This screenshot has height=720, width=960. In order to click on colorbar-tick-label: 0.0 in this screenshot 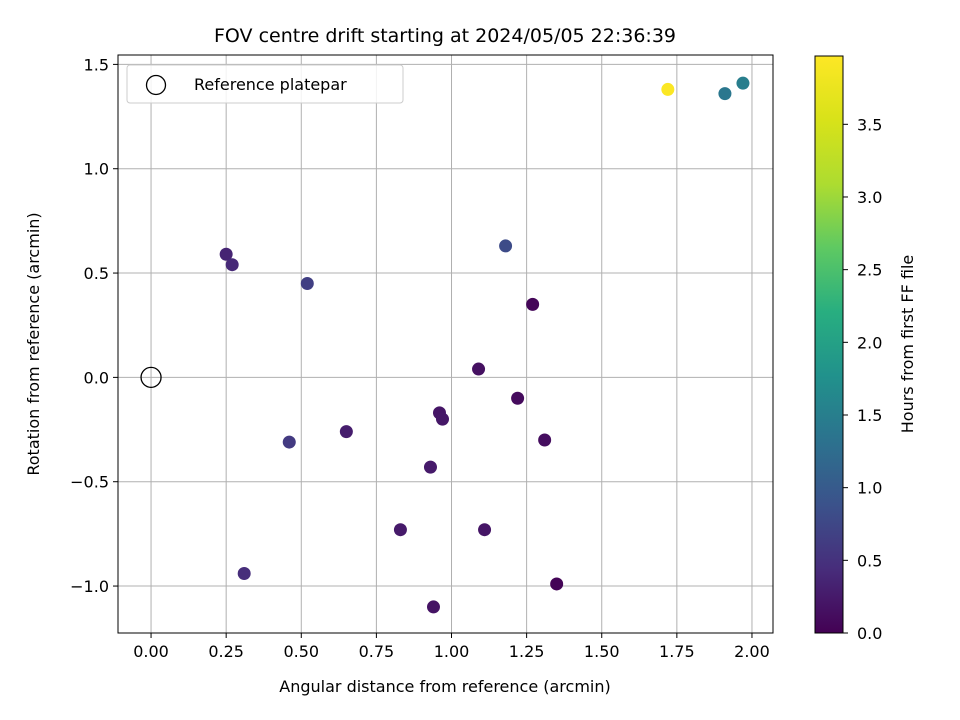, I will do `click(869, 633)`.